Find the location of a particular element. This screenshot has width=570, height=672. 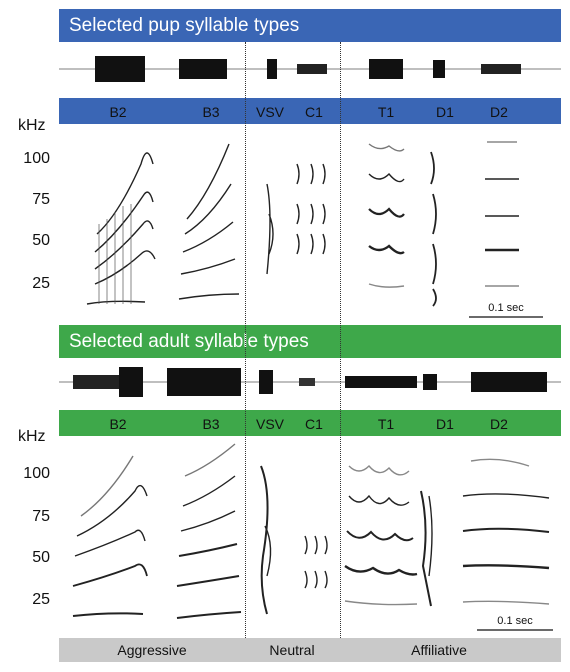

category-affiliative: Affiliative is located at coordinates (439, 650).